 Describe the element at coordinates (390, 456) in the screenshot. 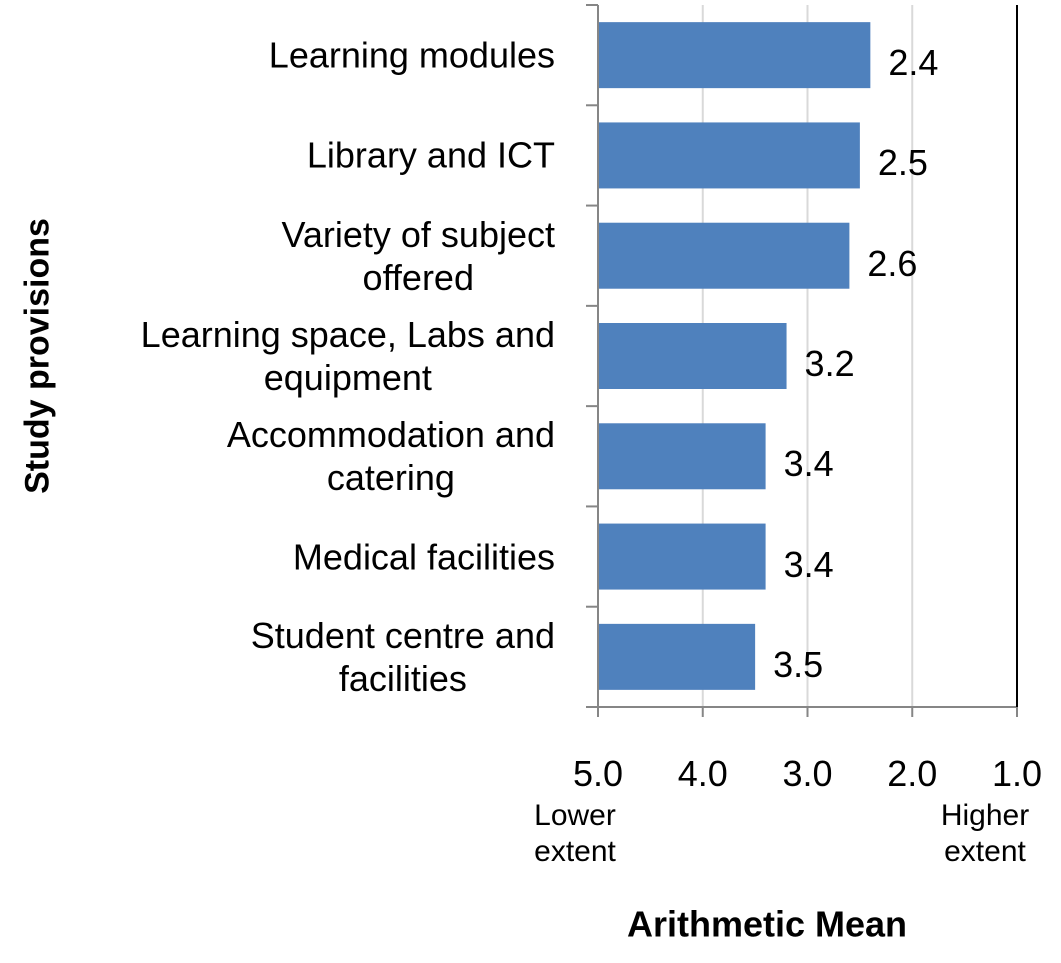

I see `y-tick-label: Accommodation and catering` at that location.